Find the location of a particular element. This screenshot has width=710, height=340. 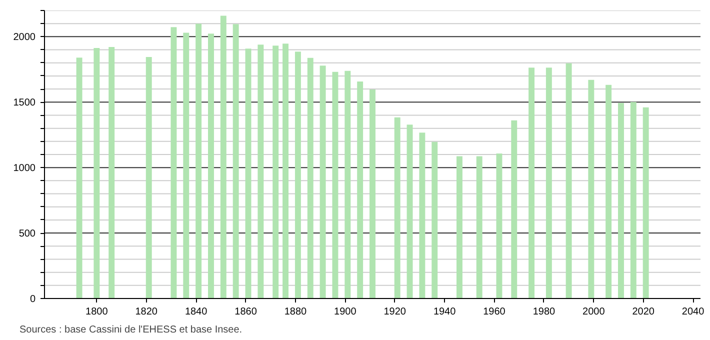

x-tick-label: 2020 is located at coordinates (643, 312).